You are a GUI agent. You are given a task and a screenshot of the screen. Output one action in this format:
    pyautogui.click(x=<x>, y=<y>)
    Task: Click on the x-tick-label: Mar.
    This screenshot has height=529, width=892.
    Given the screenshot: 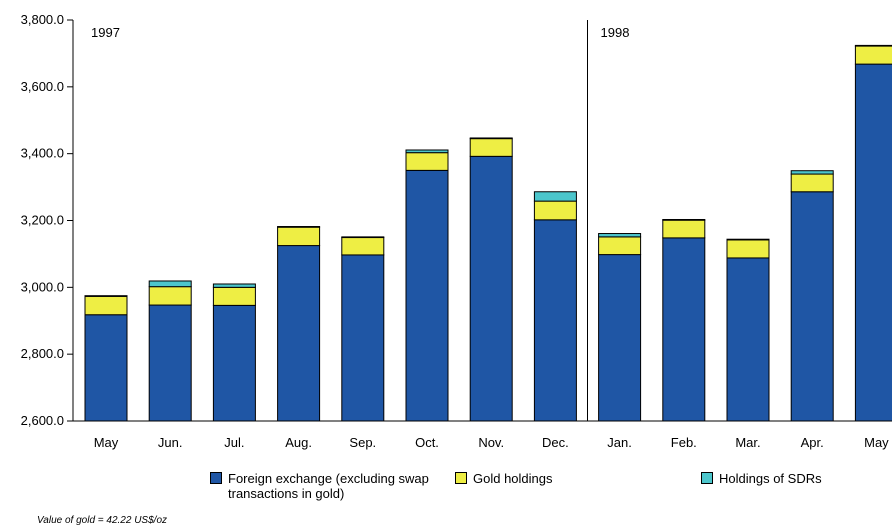 What is the action you would take?
    pyautogui.click(x=747, y=442)
    